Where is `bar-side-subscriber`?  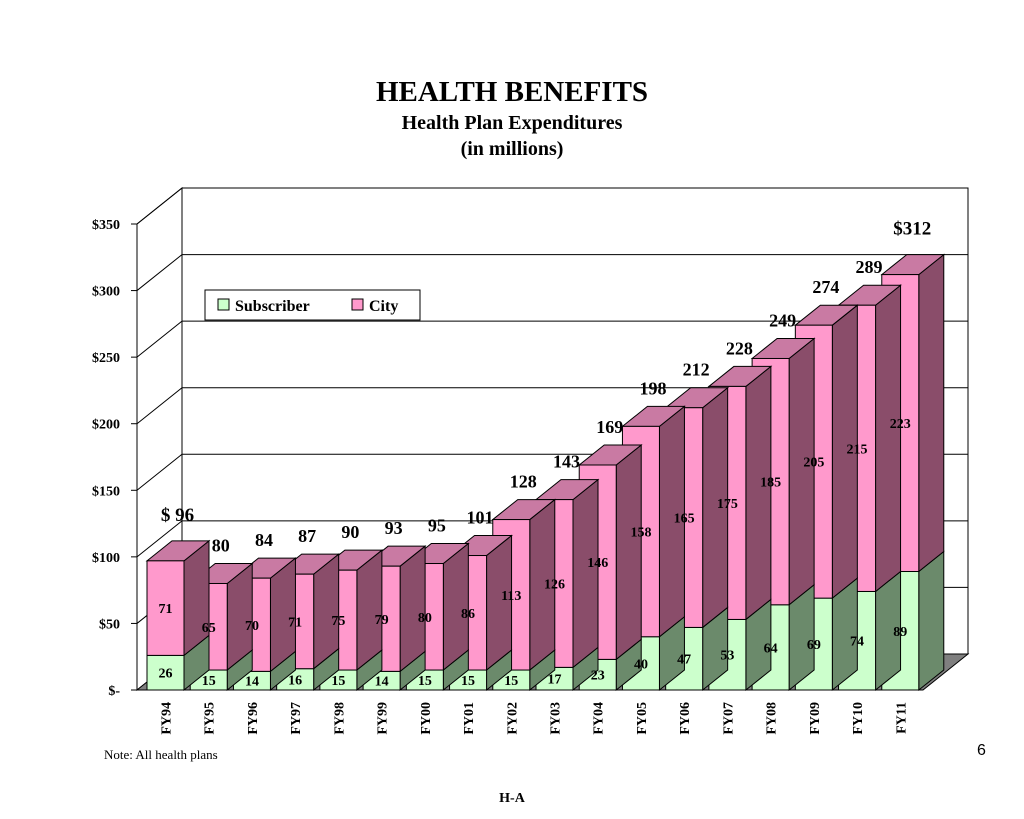 bar-side-subscriber is located at coordinates (931, 621).